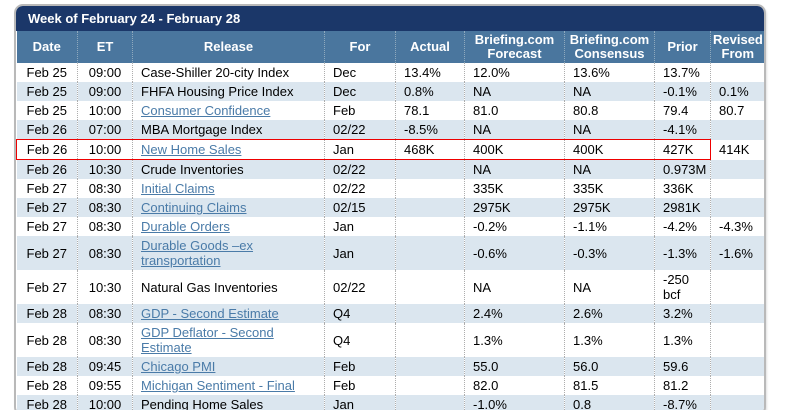 The height and width of the screenshot is (410, 800). I want to click on release-cell: Chicago PMI, so click(228, 366).